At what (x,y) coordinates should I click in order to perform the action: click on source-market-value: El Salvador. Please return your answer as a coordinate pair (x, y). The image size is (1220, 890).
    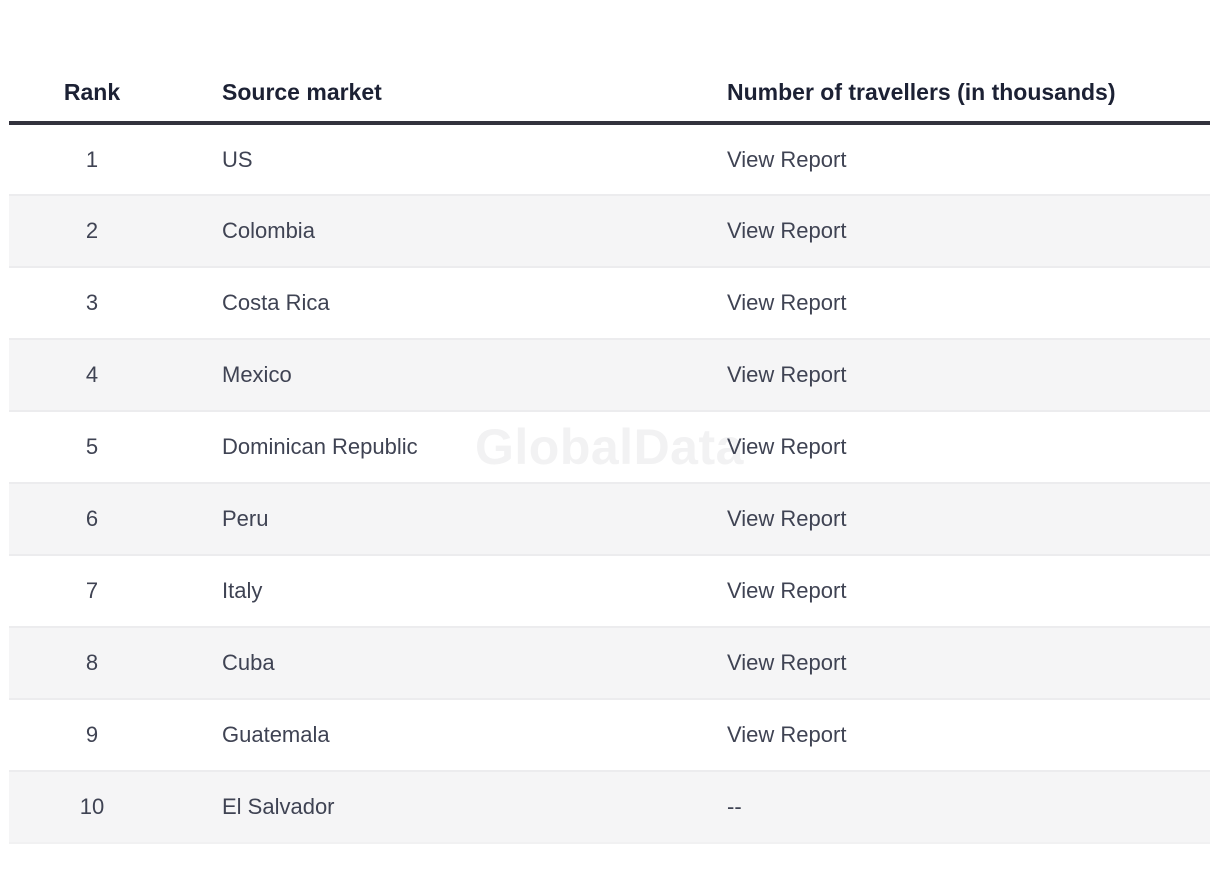
    Looking at the image, I should click on (278, 806).